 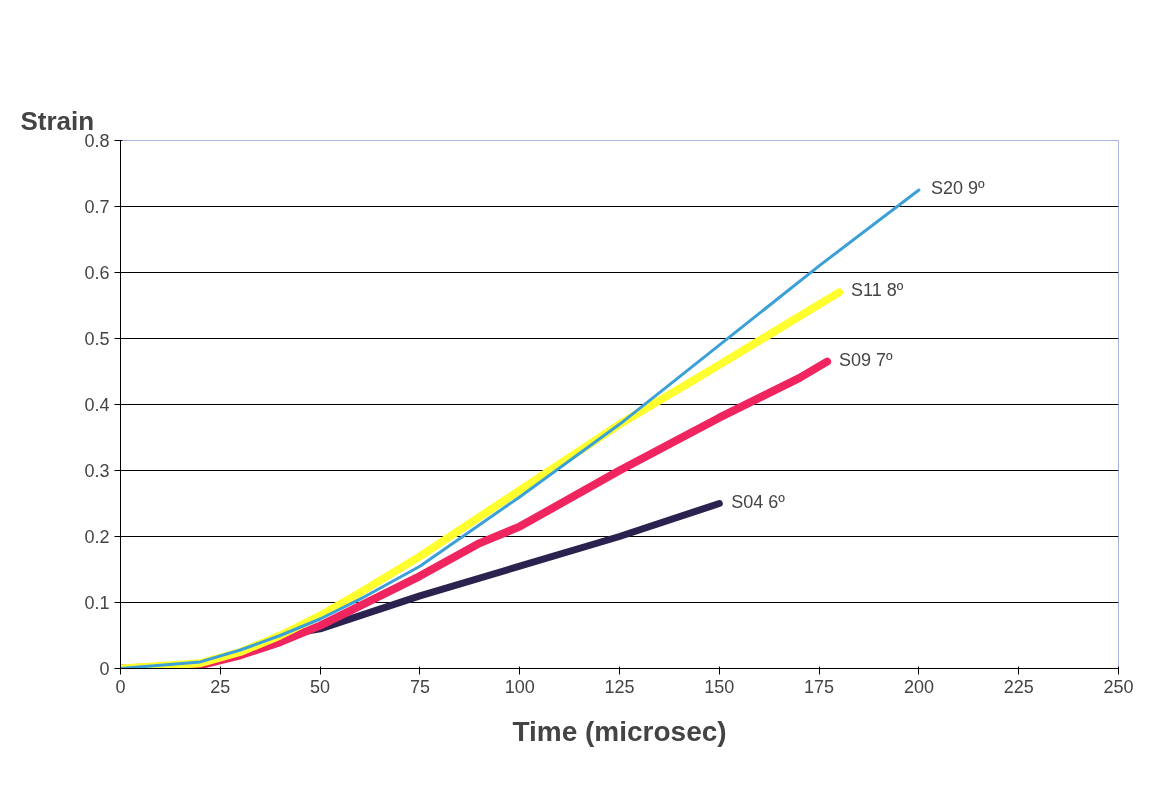 What do you see at coordinates (758, 501) in the screenshot?
I see `series-label: S04 6º` at bounding box center [758, 501].